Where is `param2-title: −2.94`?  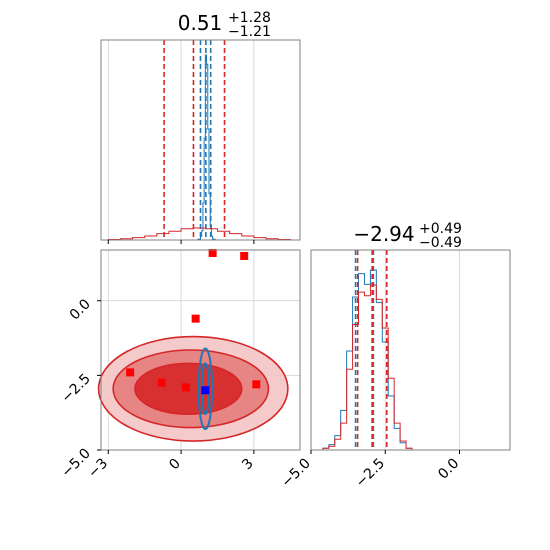 param2-title: −2.94 is located at coordinates (383, 234).